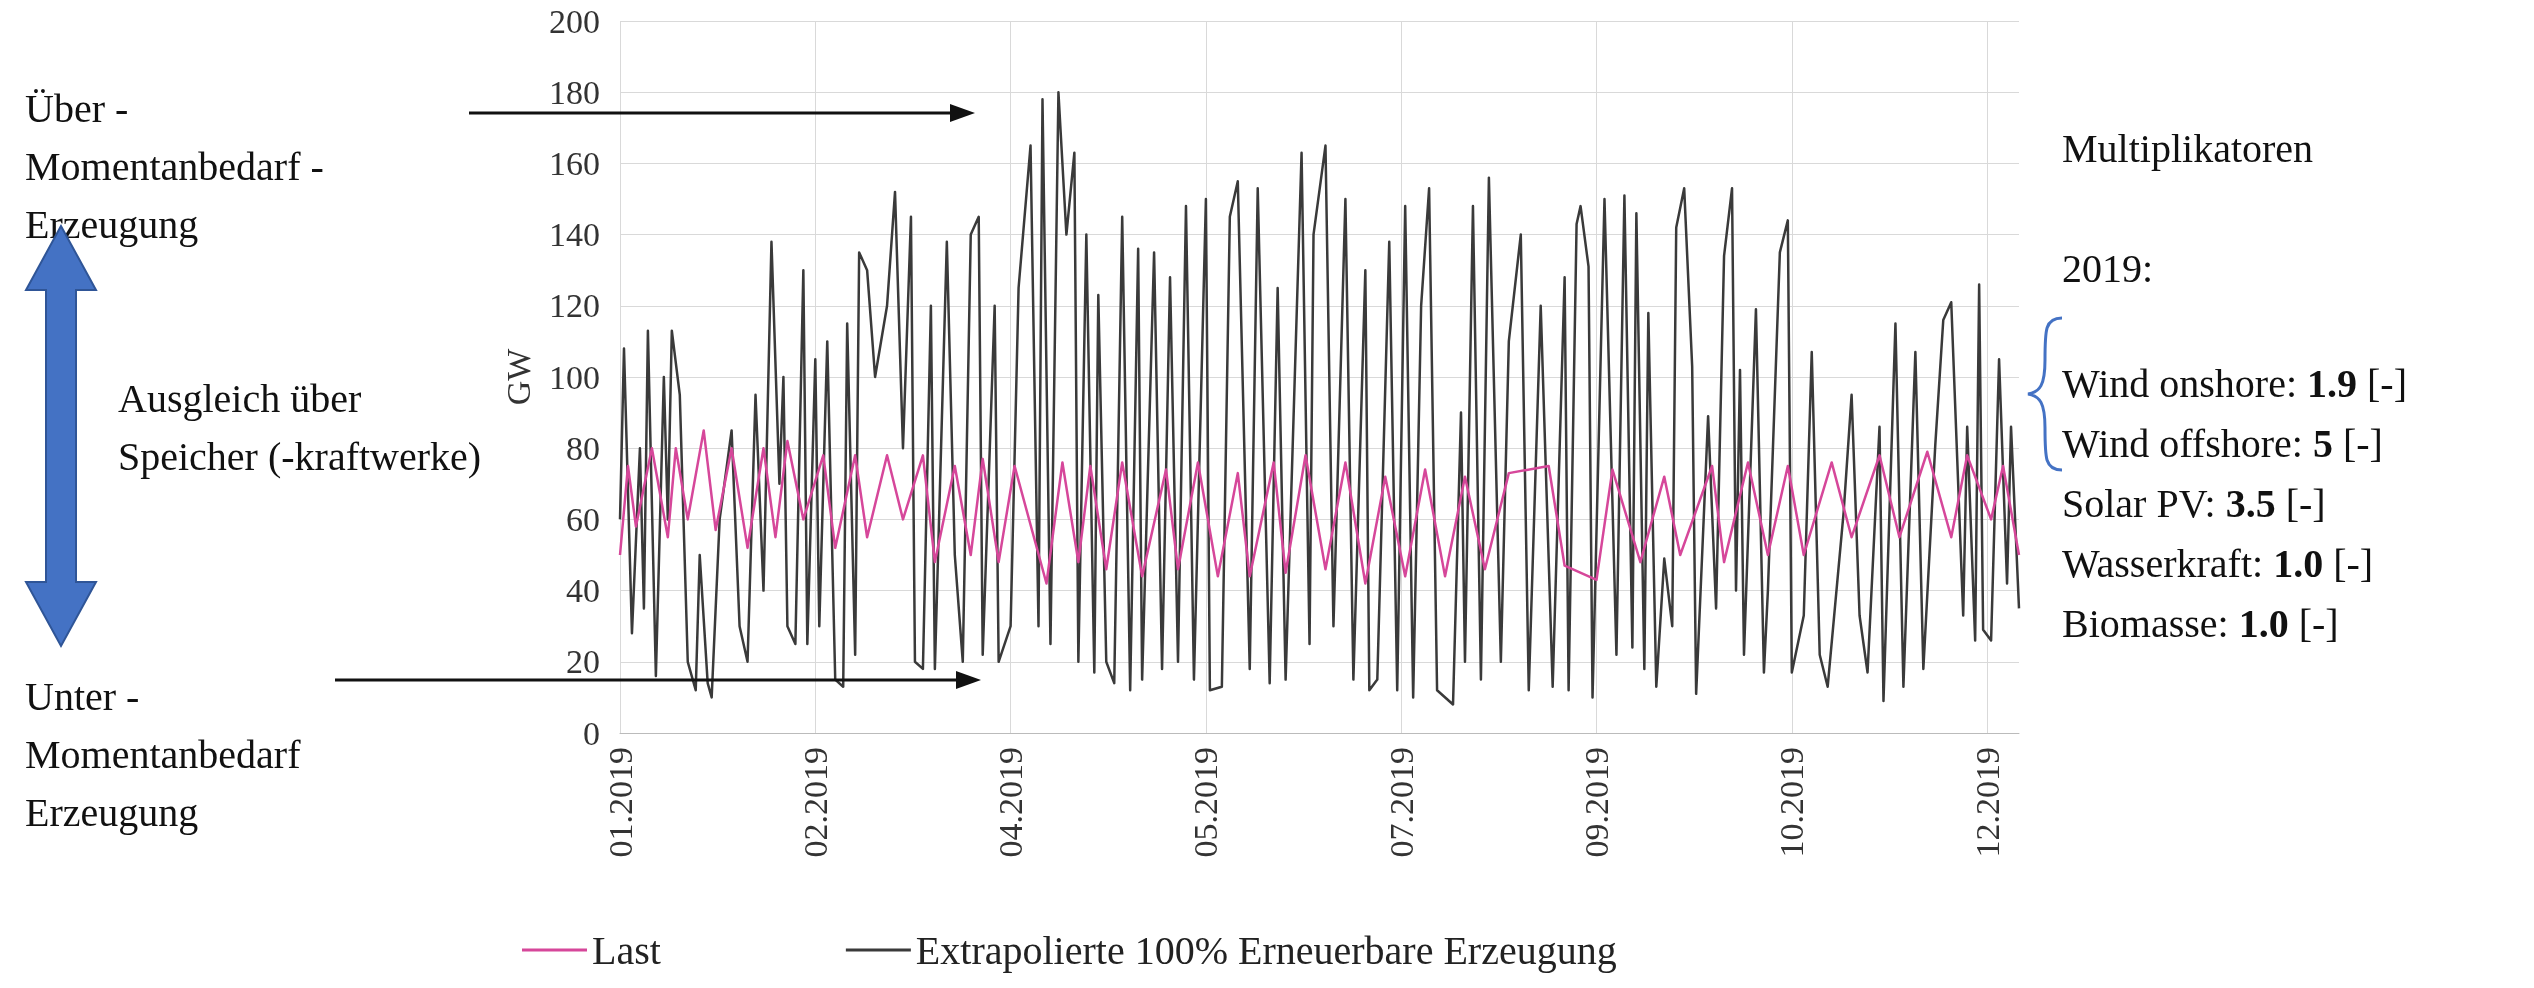 The width and height of the screenshot is (2534, 988). What do you see at coordinates (574, 306) in the screenshot?
I see `y-tick-label: 120` at bounding box center [574, 306].